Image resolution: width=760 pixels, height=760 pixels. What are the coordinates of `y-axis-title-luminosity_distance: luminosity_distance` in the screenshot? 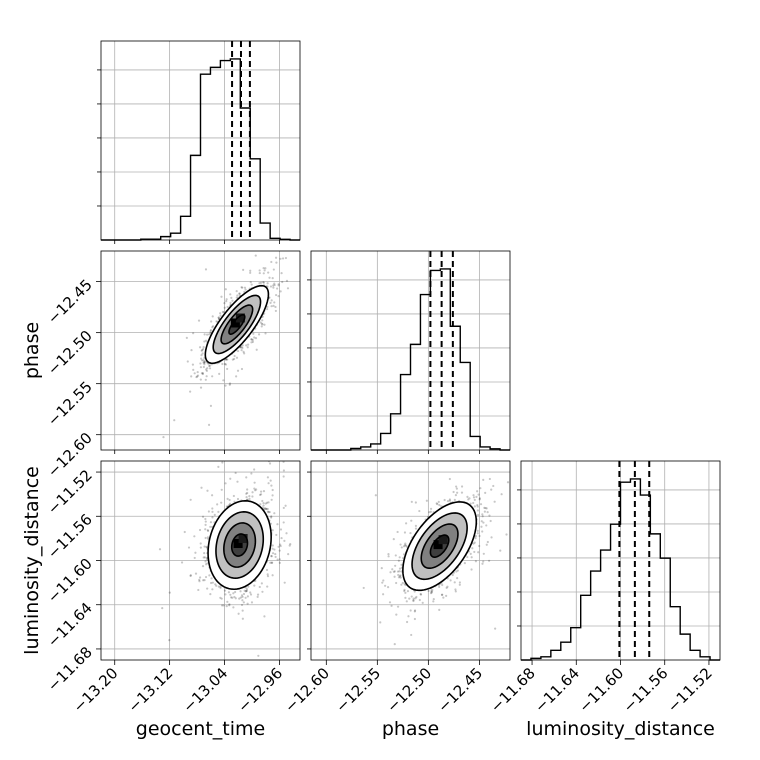 It's located at (32, 560).